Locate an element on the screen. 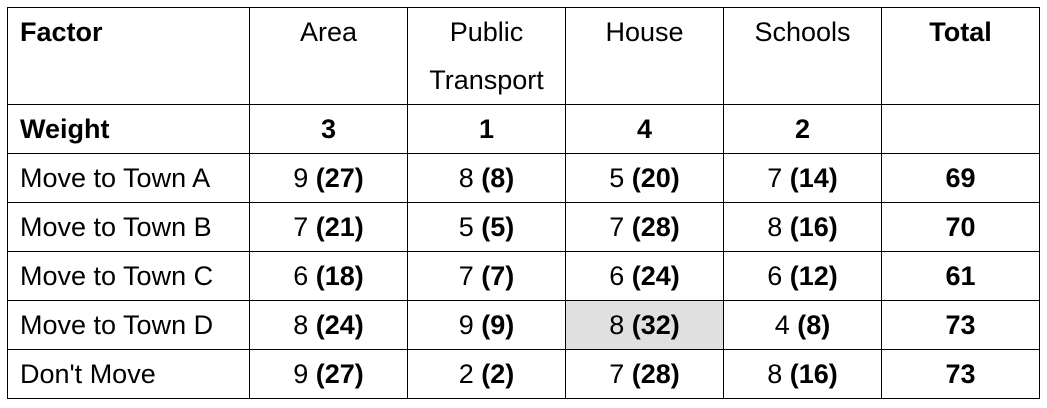  weight-total is located at coordinates (960, 129).